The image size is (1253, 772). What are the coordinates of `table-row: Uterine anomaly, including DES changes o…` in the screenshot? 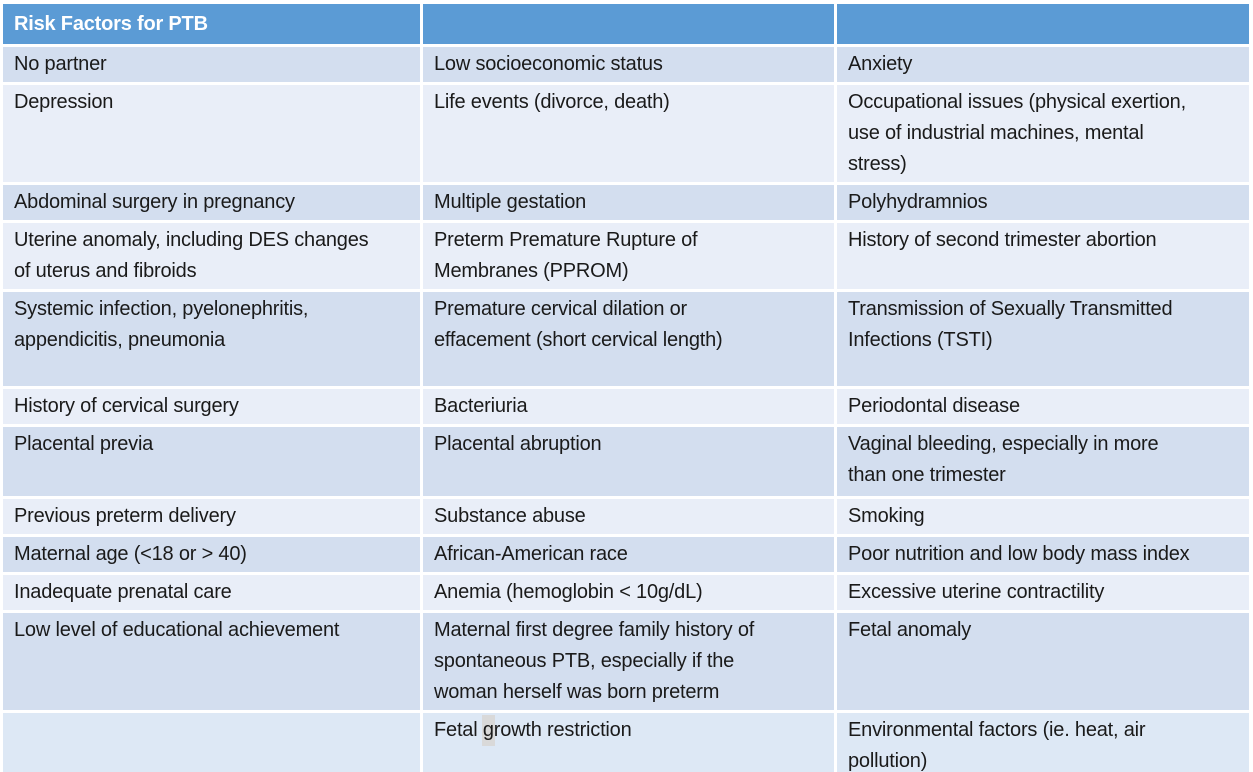 It's located at (626, 256).